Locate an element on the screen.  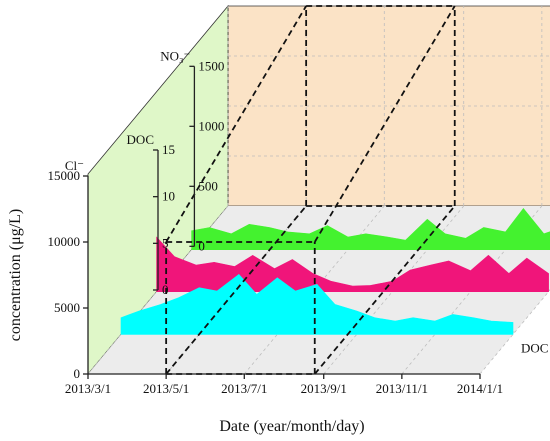
value-axis-label: DOC is located at coordinates (140, 139).